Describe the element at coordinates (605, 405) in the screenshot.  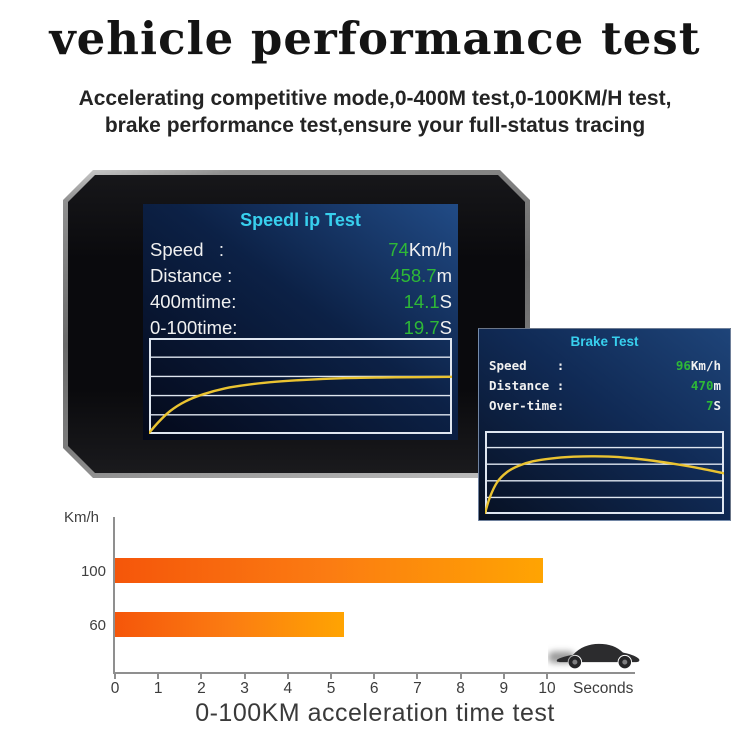
I see `brake-overtime-row: Over-time: 7S` at that location.